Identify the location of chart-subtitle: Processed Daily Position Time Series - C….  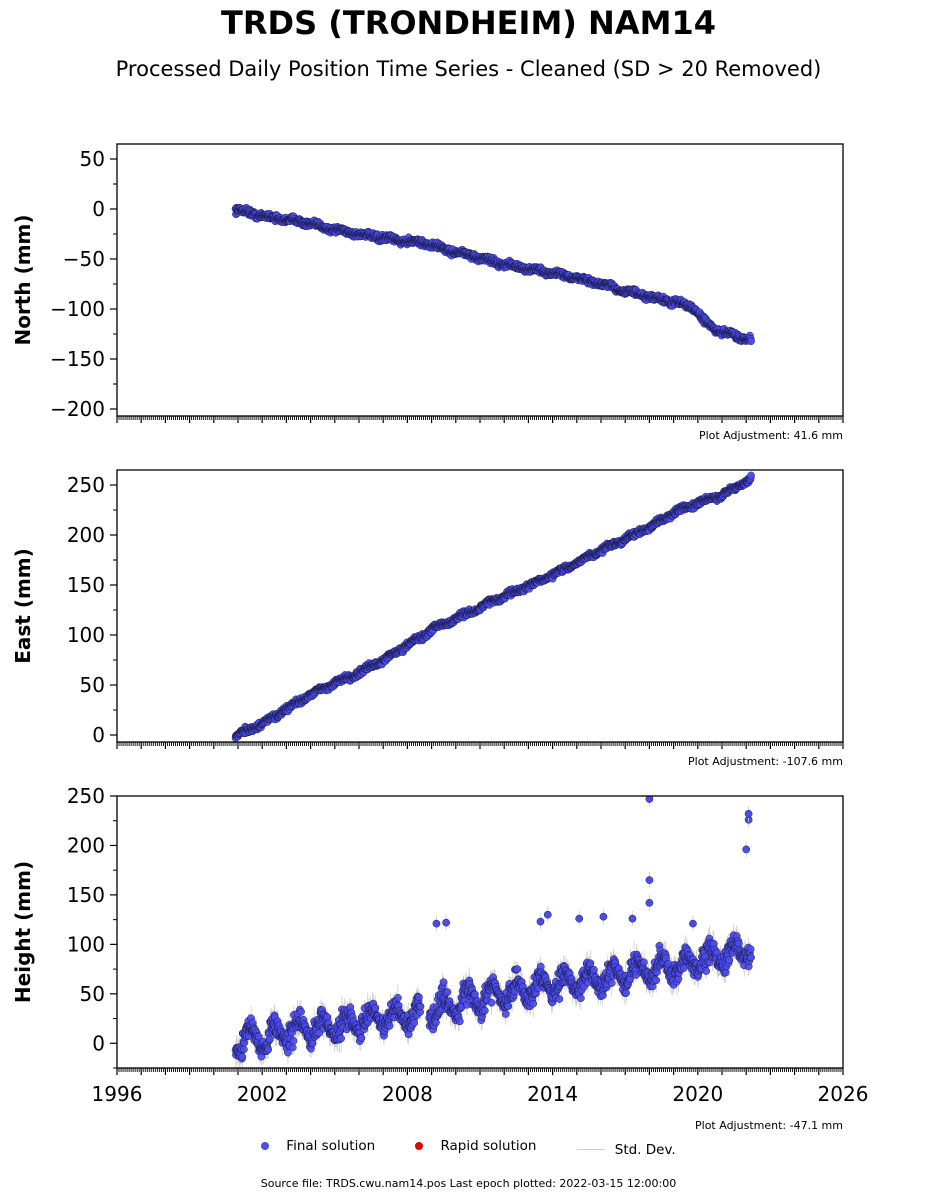
(468, 69).